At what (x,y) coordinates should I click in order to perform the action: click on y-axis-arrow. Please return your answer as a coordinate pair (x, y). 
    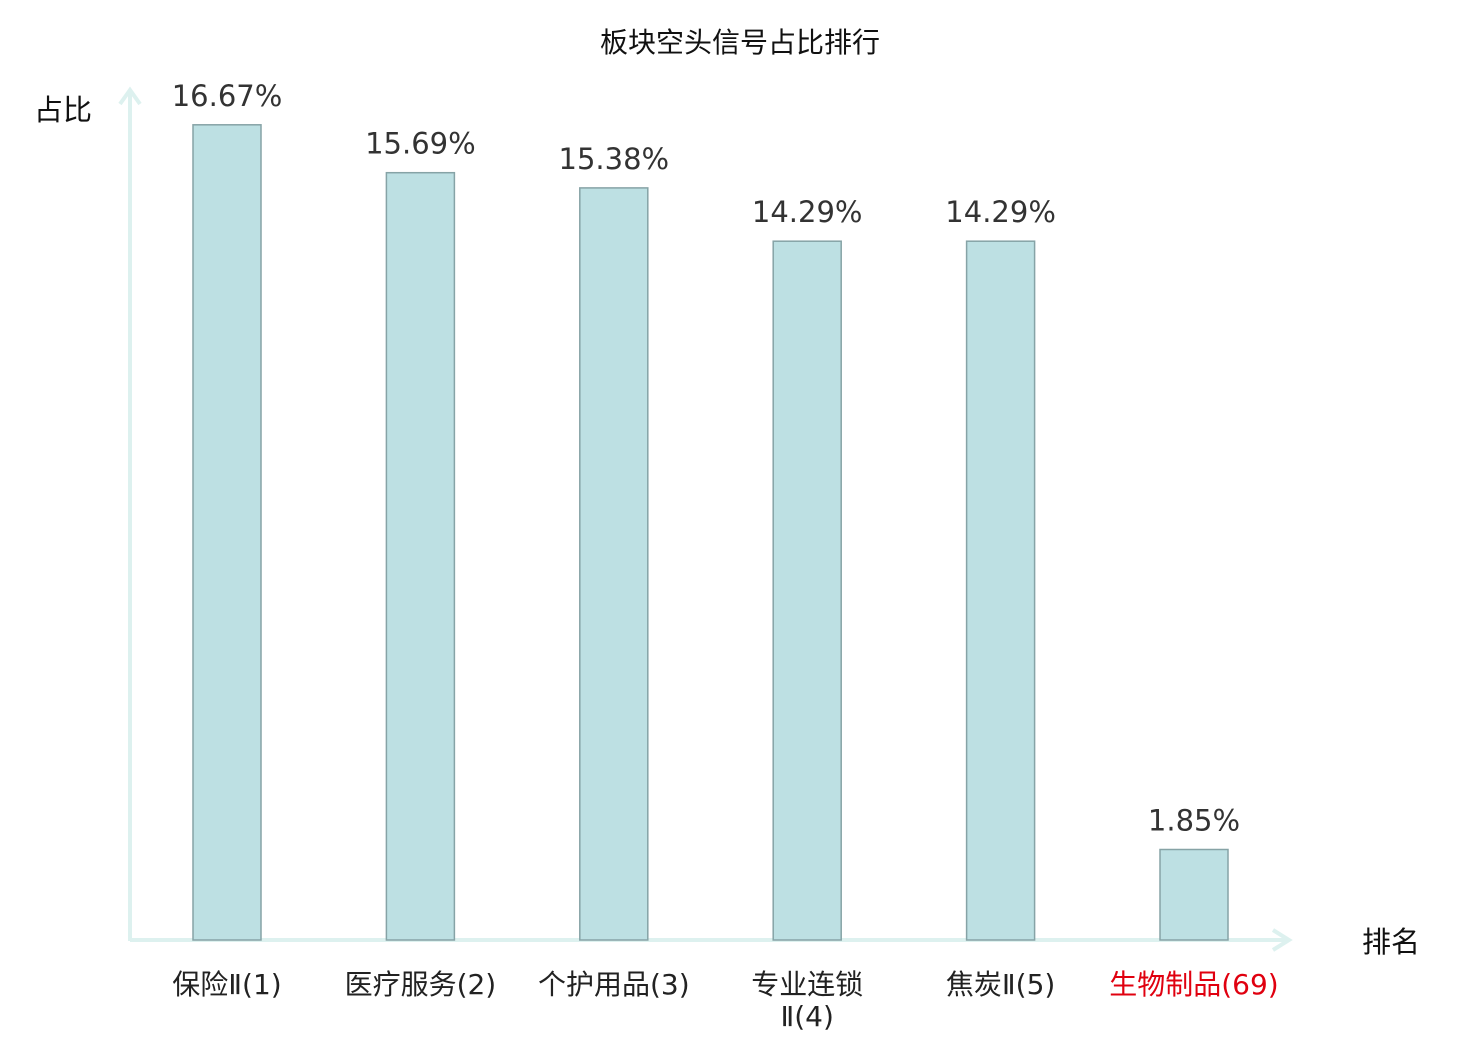
    Looking at the image, I should click on (130, 96).